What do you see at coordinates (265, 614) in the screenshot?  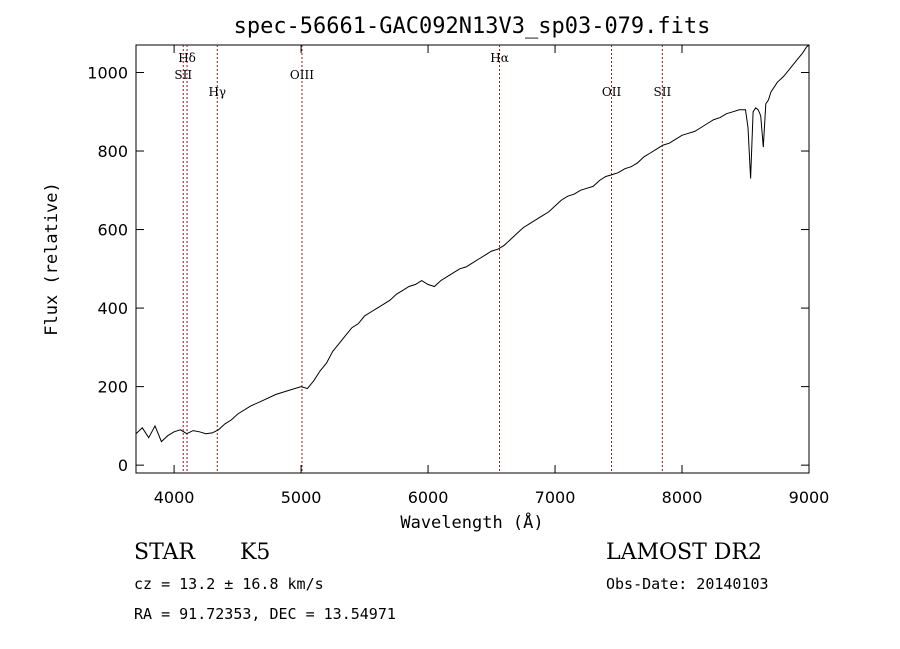 I see `ra-dec-text: RA = 91.72353, DEC = 13.54971` at bounding box center [265, 614].